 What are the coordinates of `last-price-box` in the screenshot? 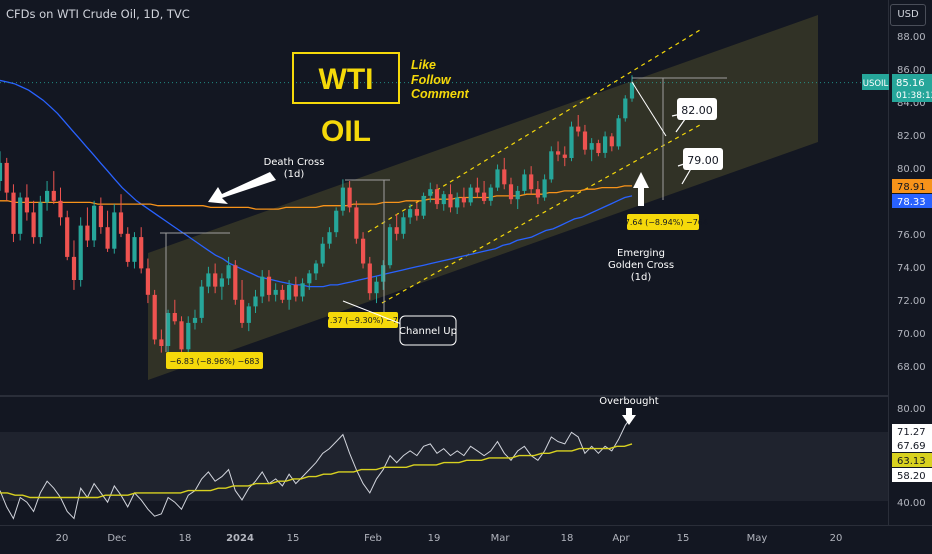 It's located at (912, 88).